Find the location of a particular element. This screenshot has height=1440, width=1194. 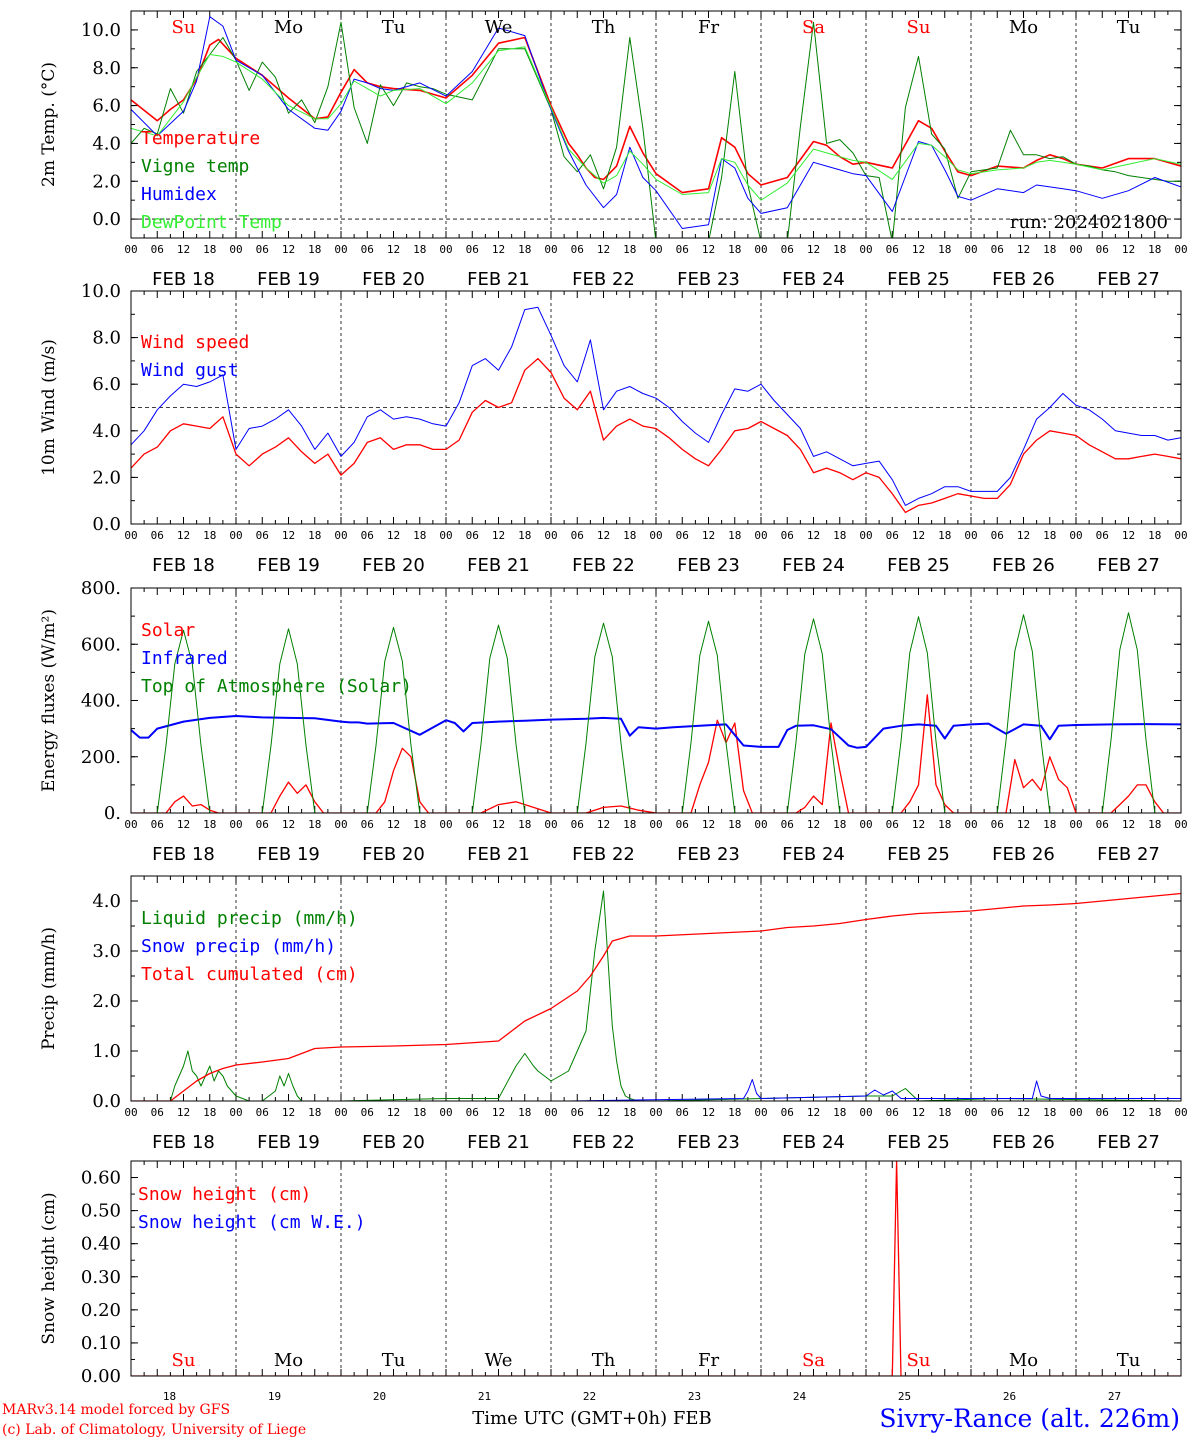

series-group is located at coordinates (656, 127).